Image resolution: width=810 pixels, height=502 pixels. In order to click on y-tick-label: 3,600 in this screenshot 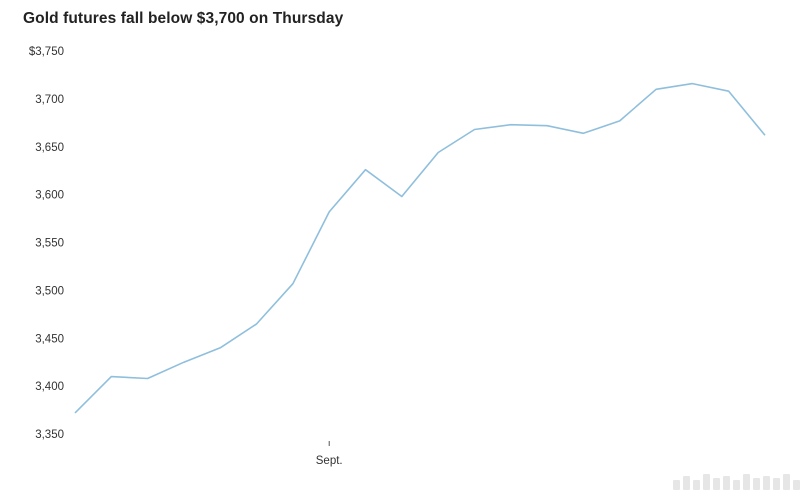, I will do `click(49, 196)`.